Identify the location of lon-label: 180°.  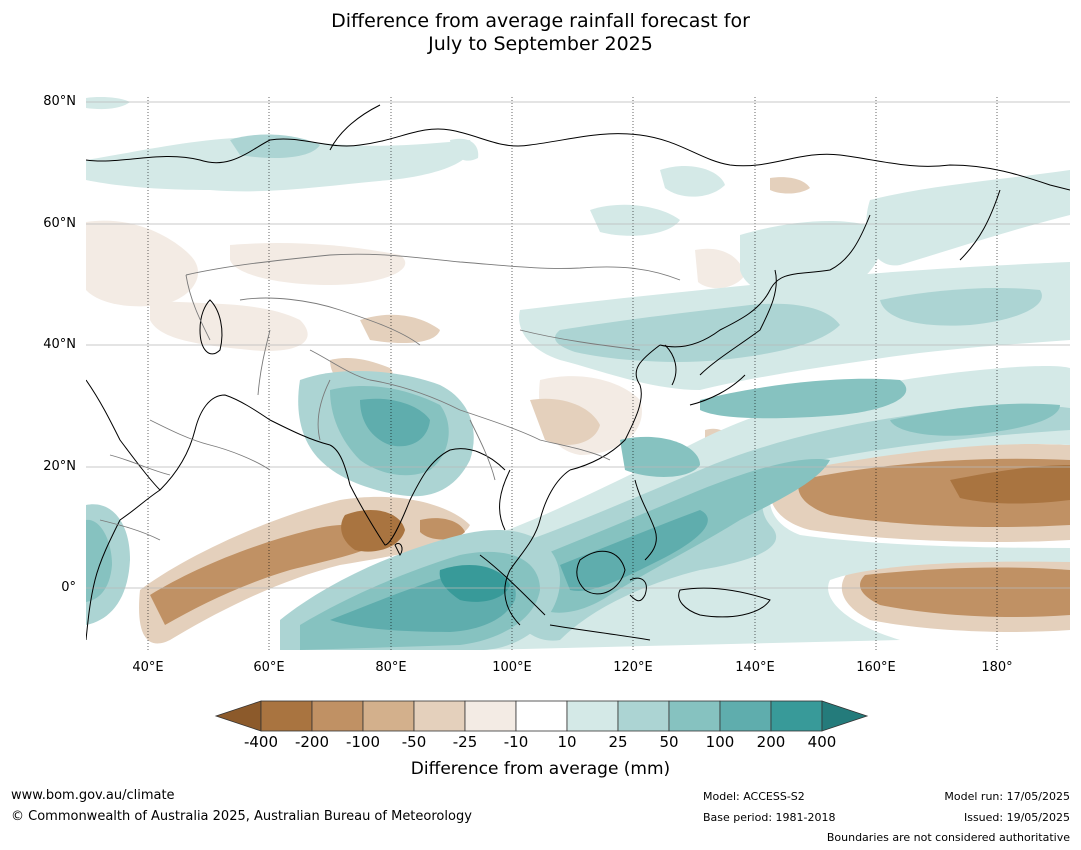
(997, 667).